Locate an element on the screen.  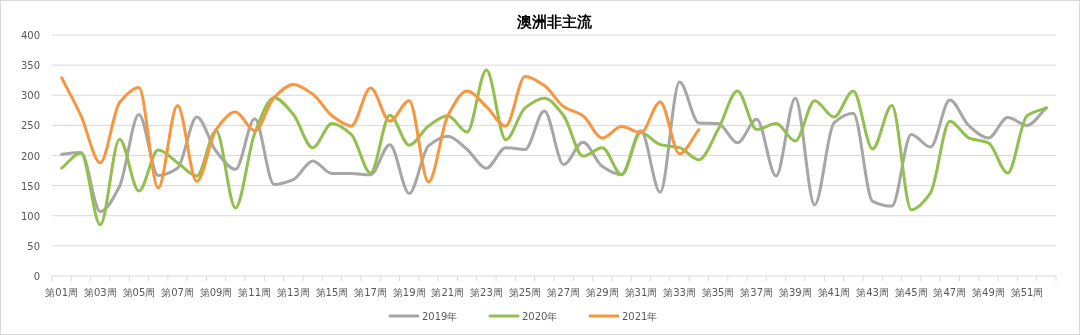
x-tick-label: 第11周 is located at coordinates (255, 292).